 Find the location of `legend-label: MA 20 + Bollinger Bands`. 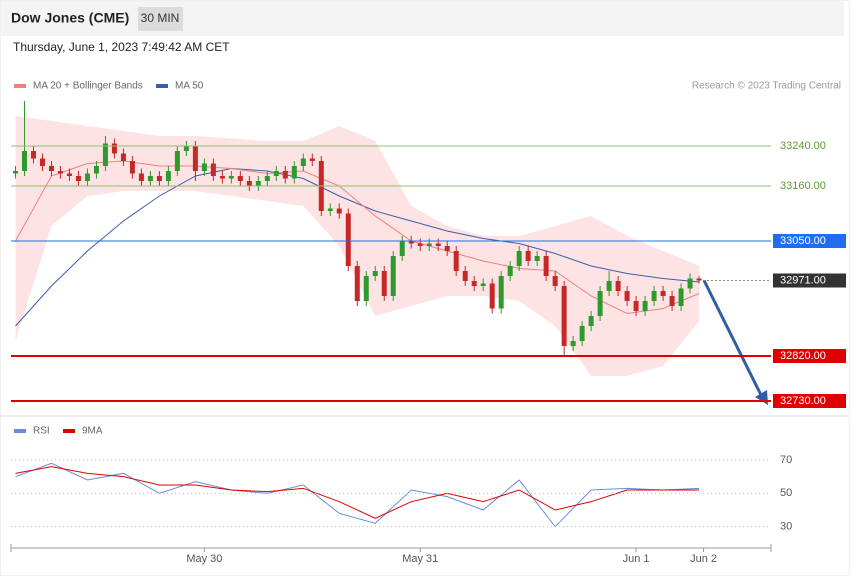

legend-label: MA 20 + Bollinger Bands is located at coordinates (88, 86).